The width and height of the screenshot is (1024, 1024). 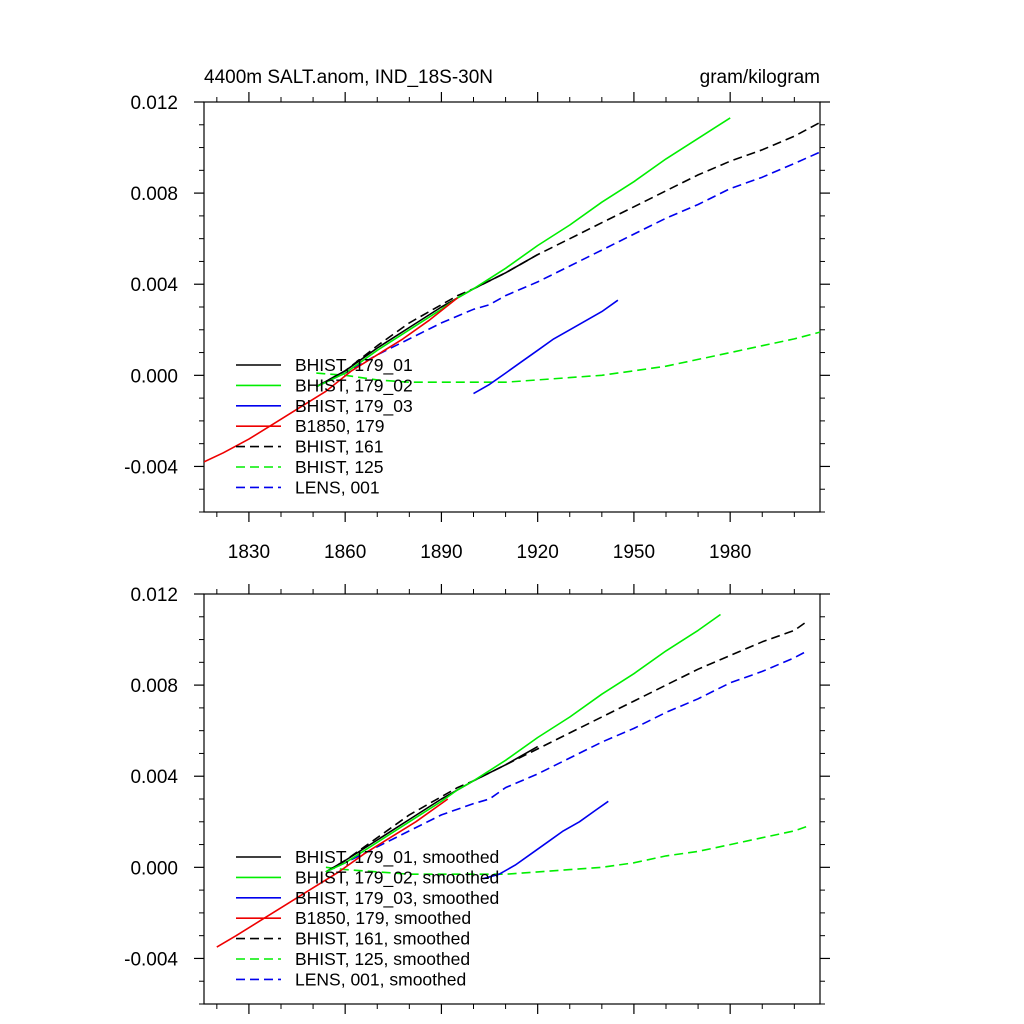 I want to click on legend-label: BHIST, 161, smoothed, so click(x=382, y=939).